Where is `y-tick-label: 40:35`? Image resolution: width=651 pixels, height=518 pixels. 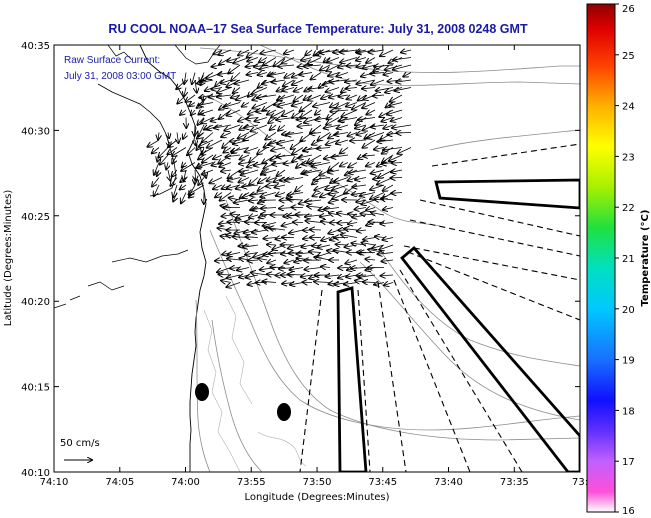
y-tick-label: 40:35 is located at coordinates (35, 46).